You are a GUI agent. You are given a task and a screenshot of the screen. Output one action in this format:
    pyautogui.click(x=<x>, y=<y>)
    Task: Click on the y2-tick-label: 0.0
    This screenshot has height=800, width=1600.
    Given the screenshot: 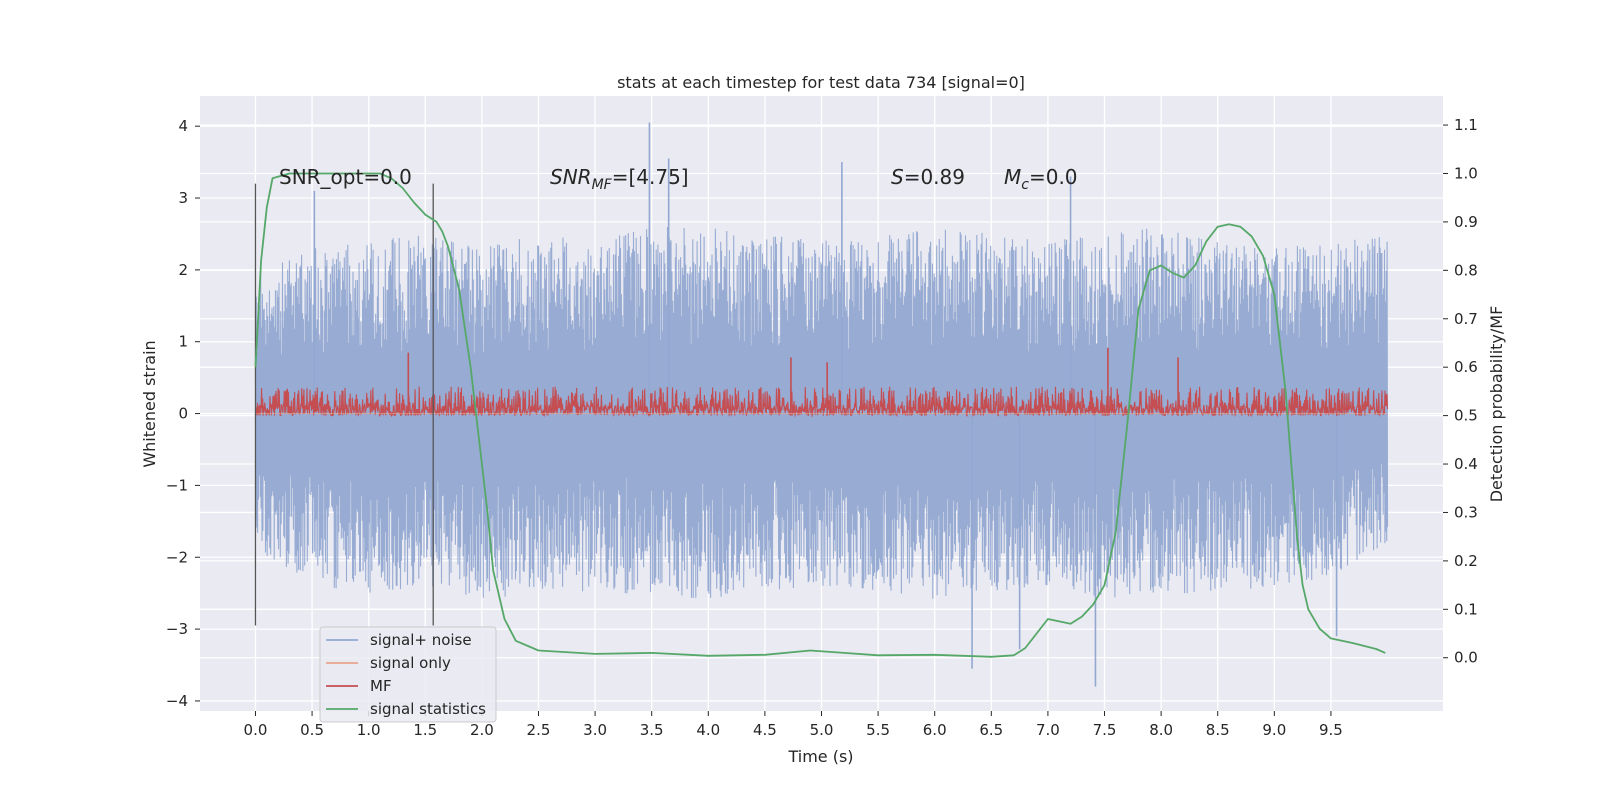 What is the action you would take?
    pyautogui.click(x=1466, y=658)
    